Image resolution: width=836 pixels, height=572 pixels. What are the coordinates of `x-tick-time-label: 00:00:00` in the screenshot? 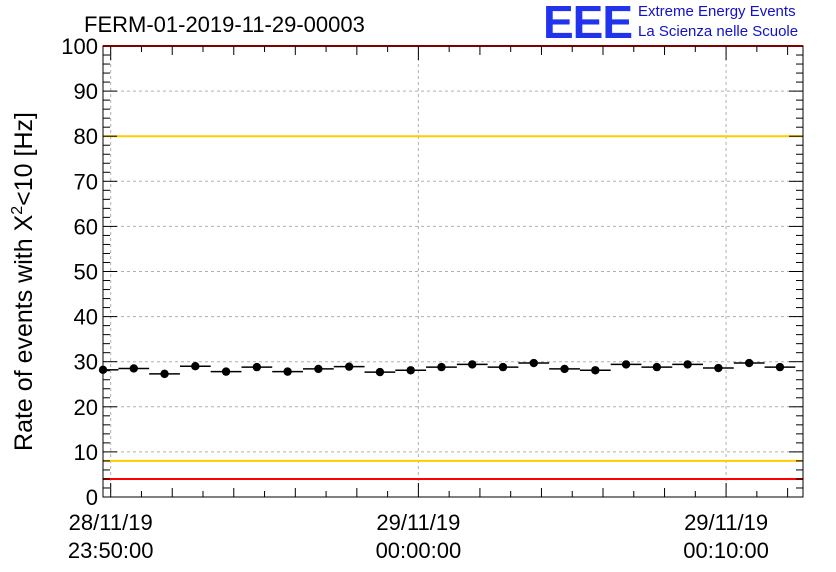 It's located at (419, 550).